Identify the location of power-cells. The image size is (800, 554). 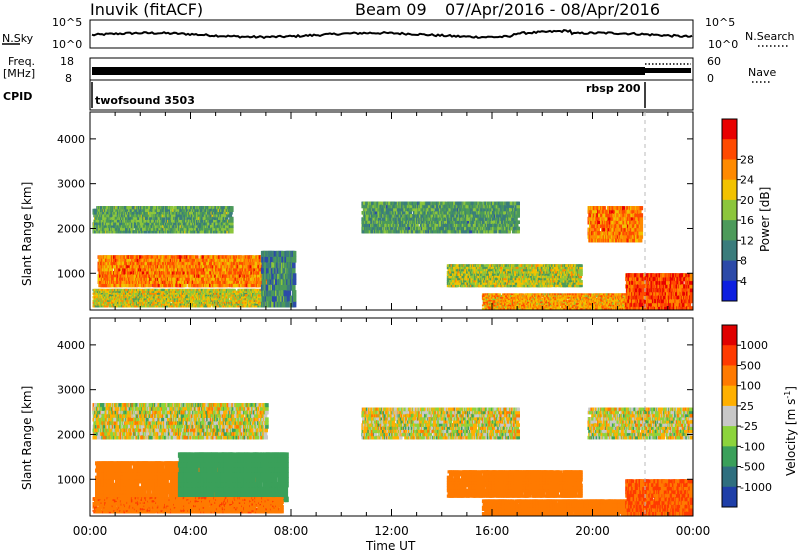
(393, 256).